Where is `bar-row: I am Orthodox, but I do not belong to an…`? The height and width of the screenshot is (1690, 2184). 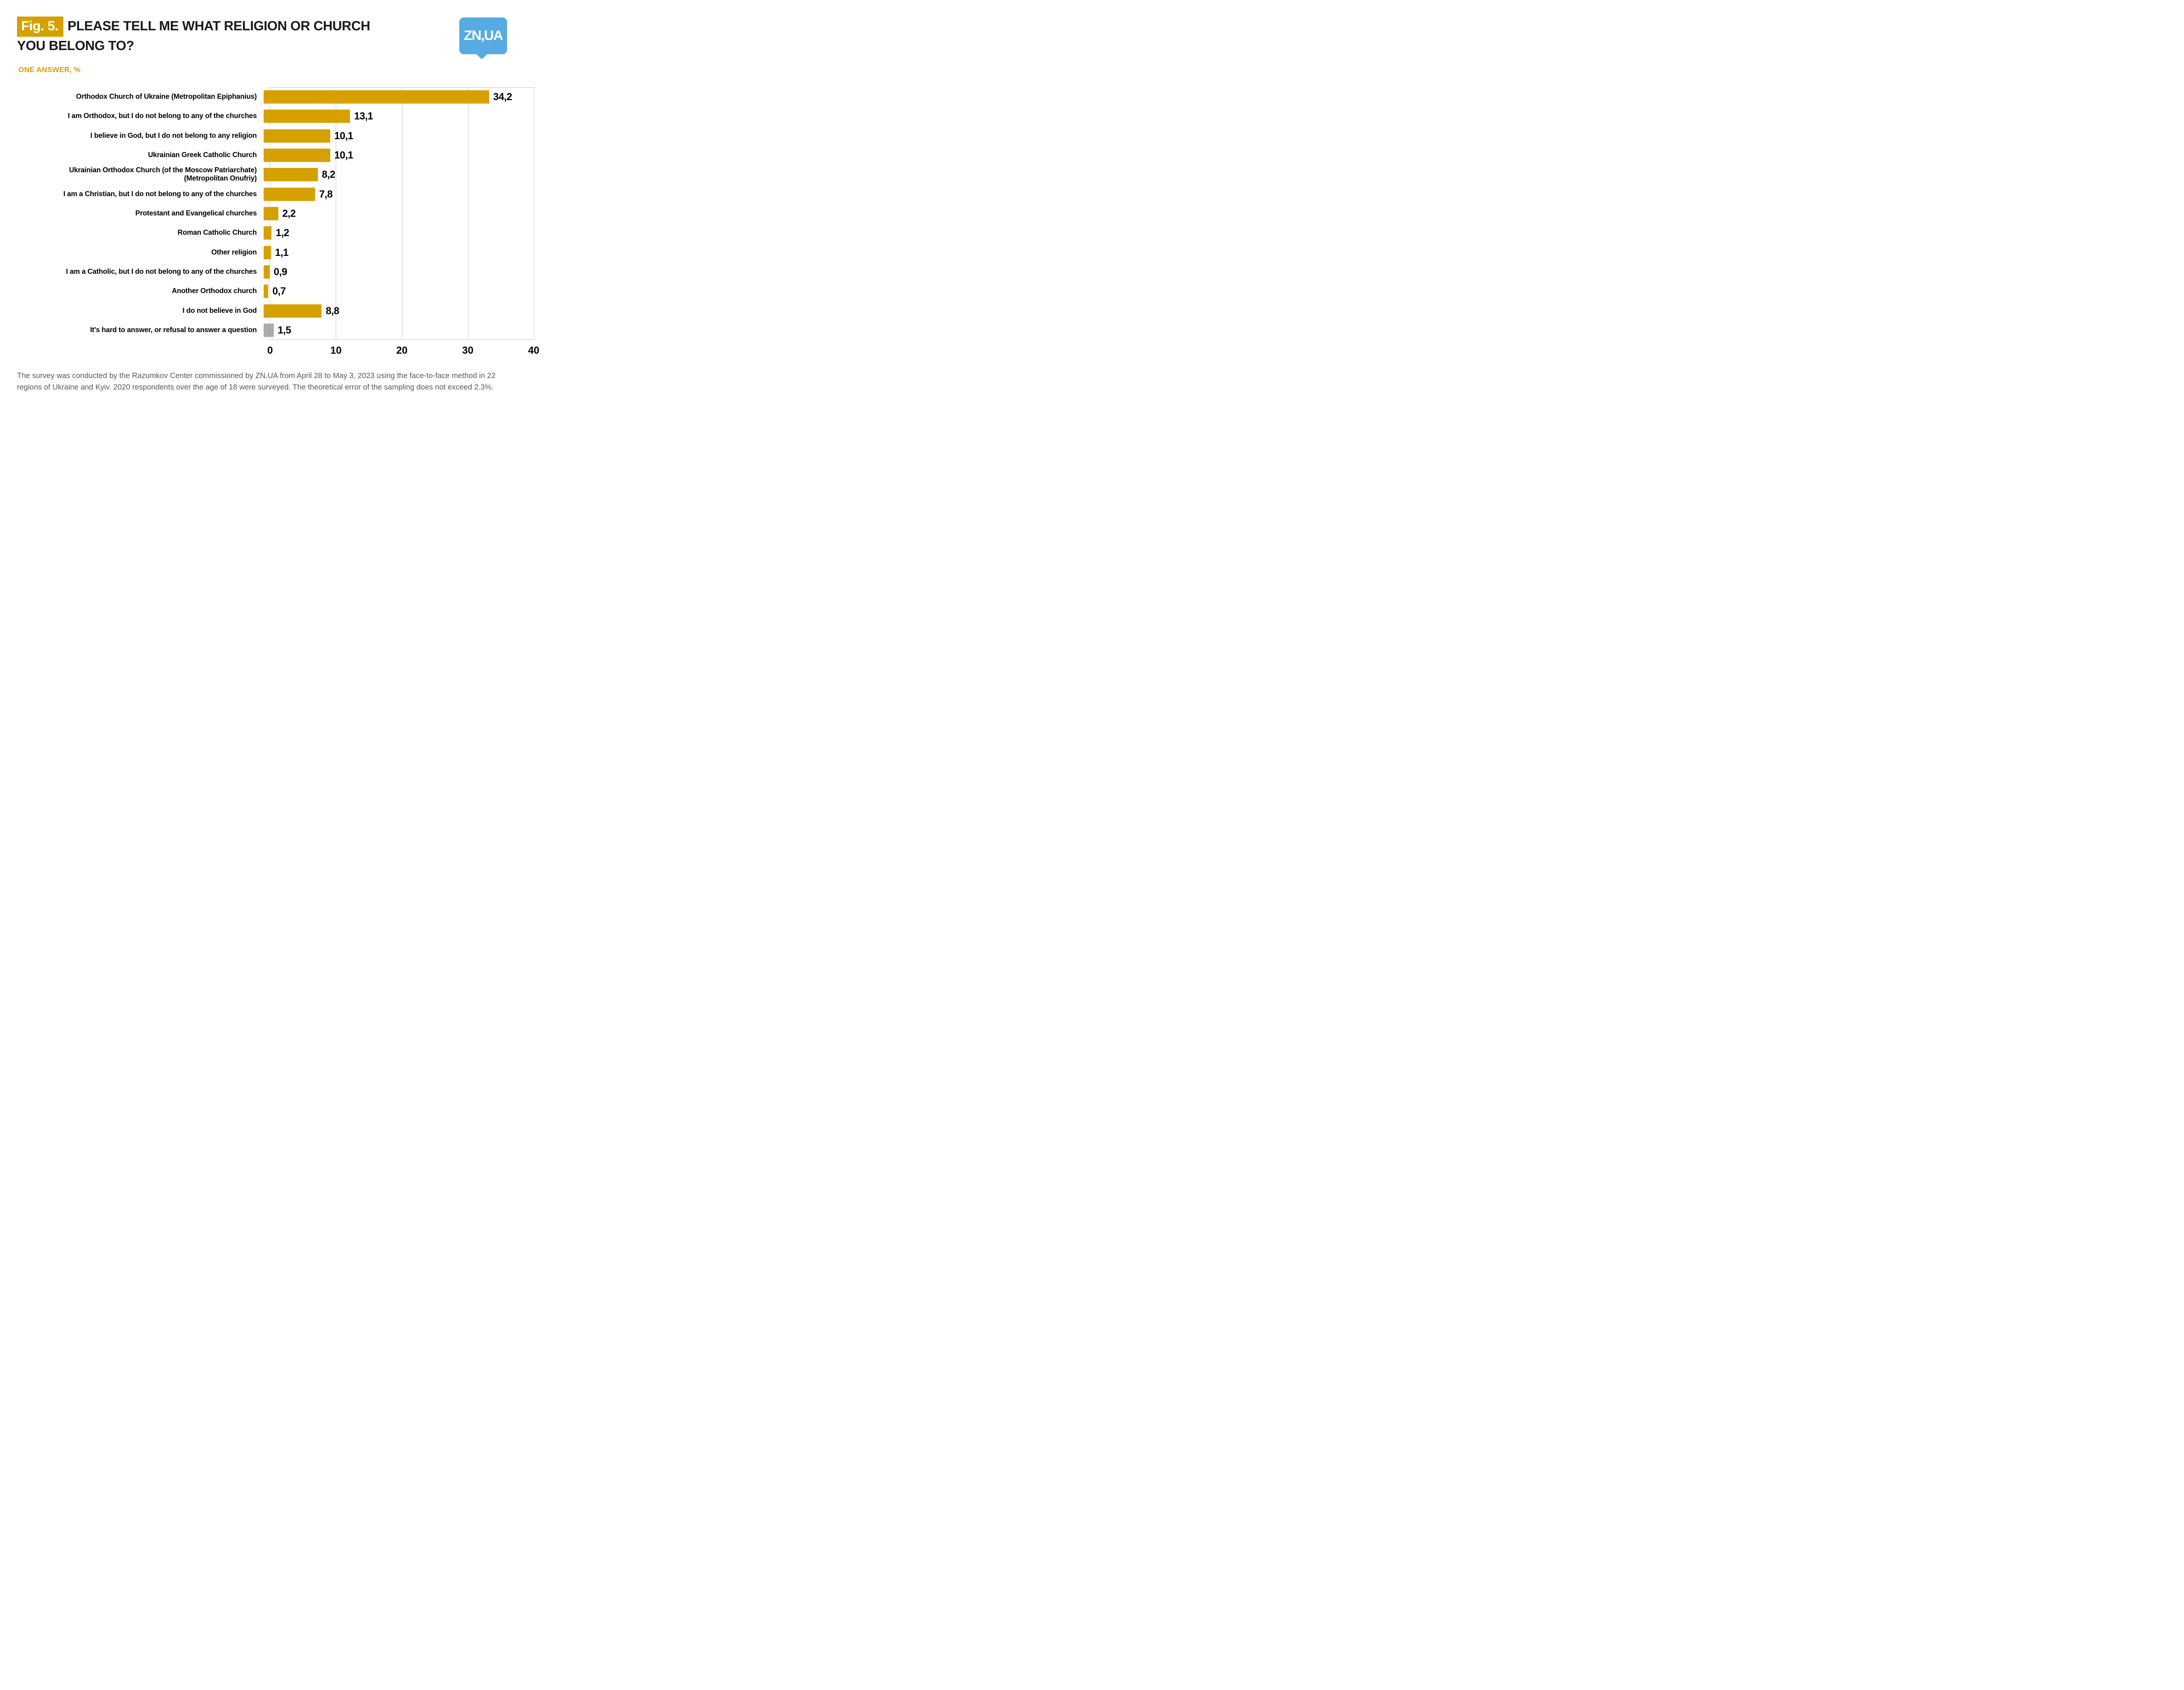
bar-row: I am Orthodox, but I do not belong to an… is located at coordinates (267, 116).